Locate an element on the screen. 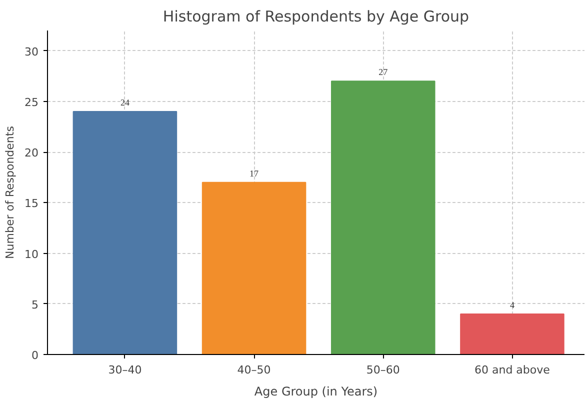 The image size is (586, 401). y-tick-label: 20 is located at coordinates (31, 153).